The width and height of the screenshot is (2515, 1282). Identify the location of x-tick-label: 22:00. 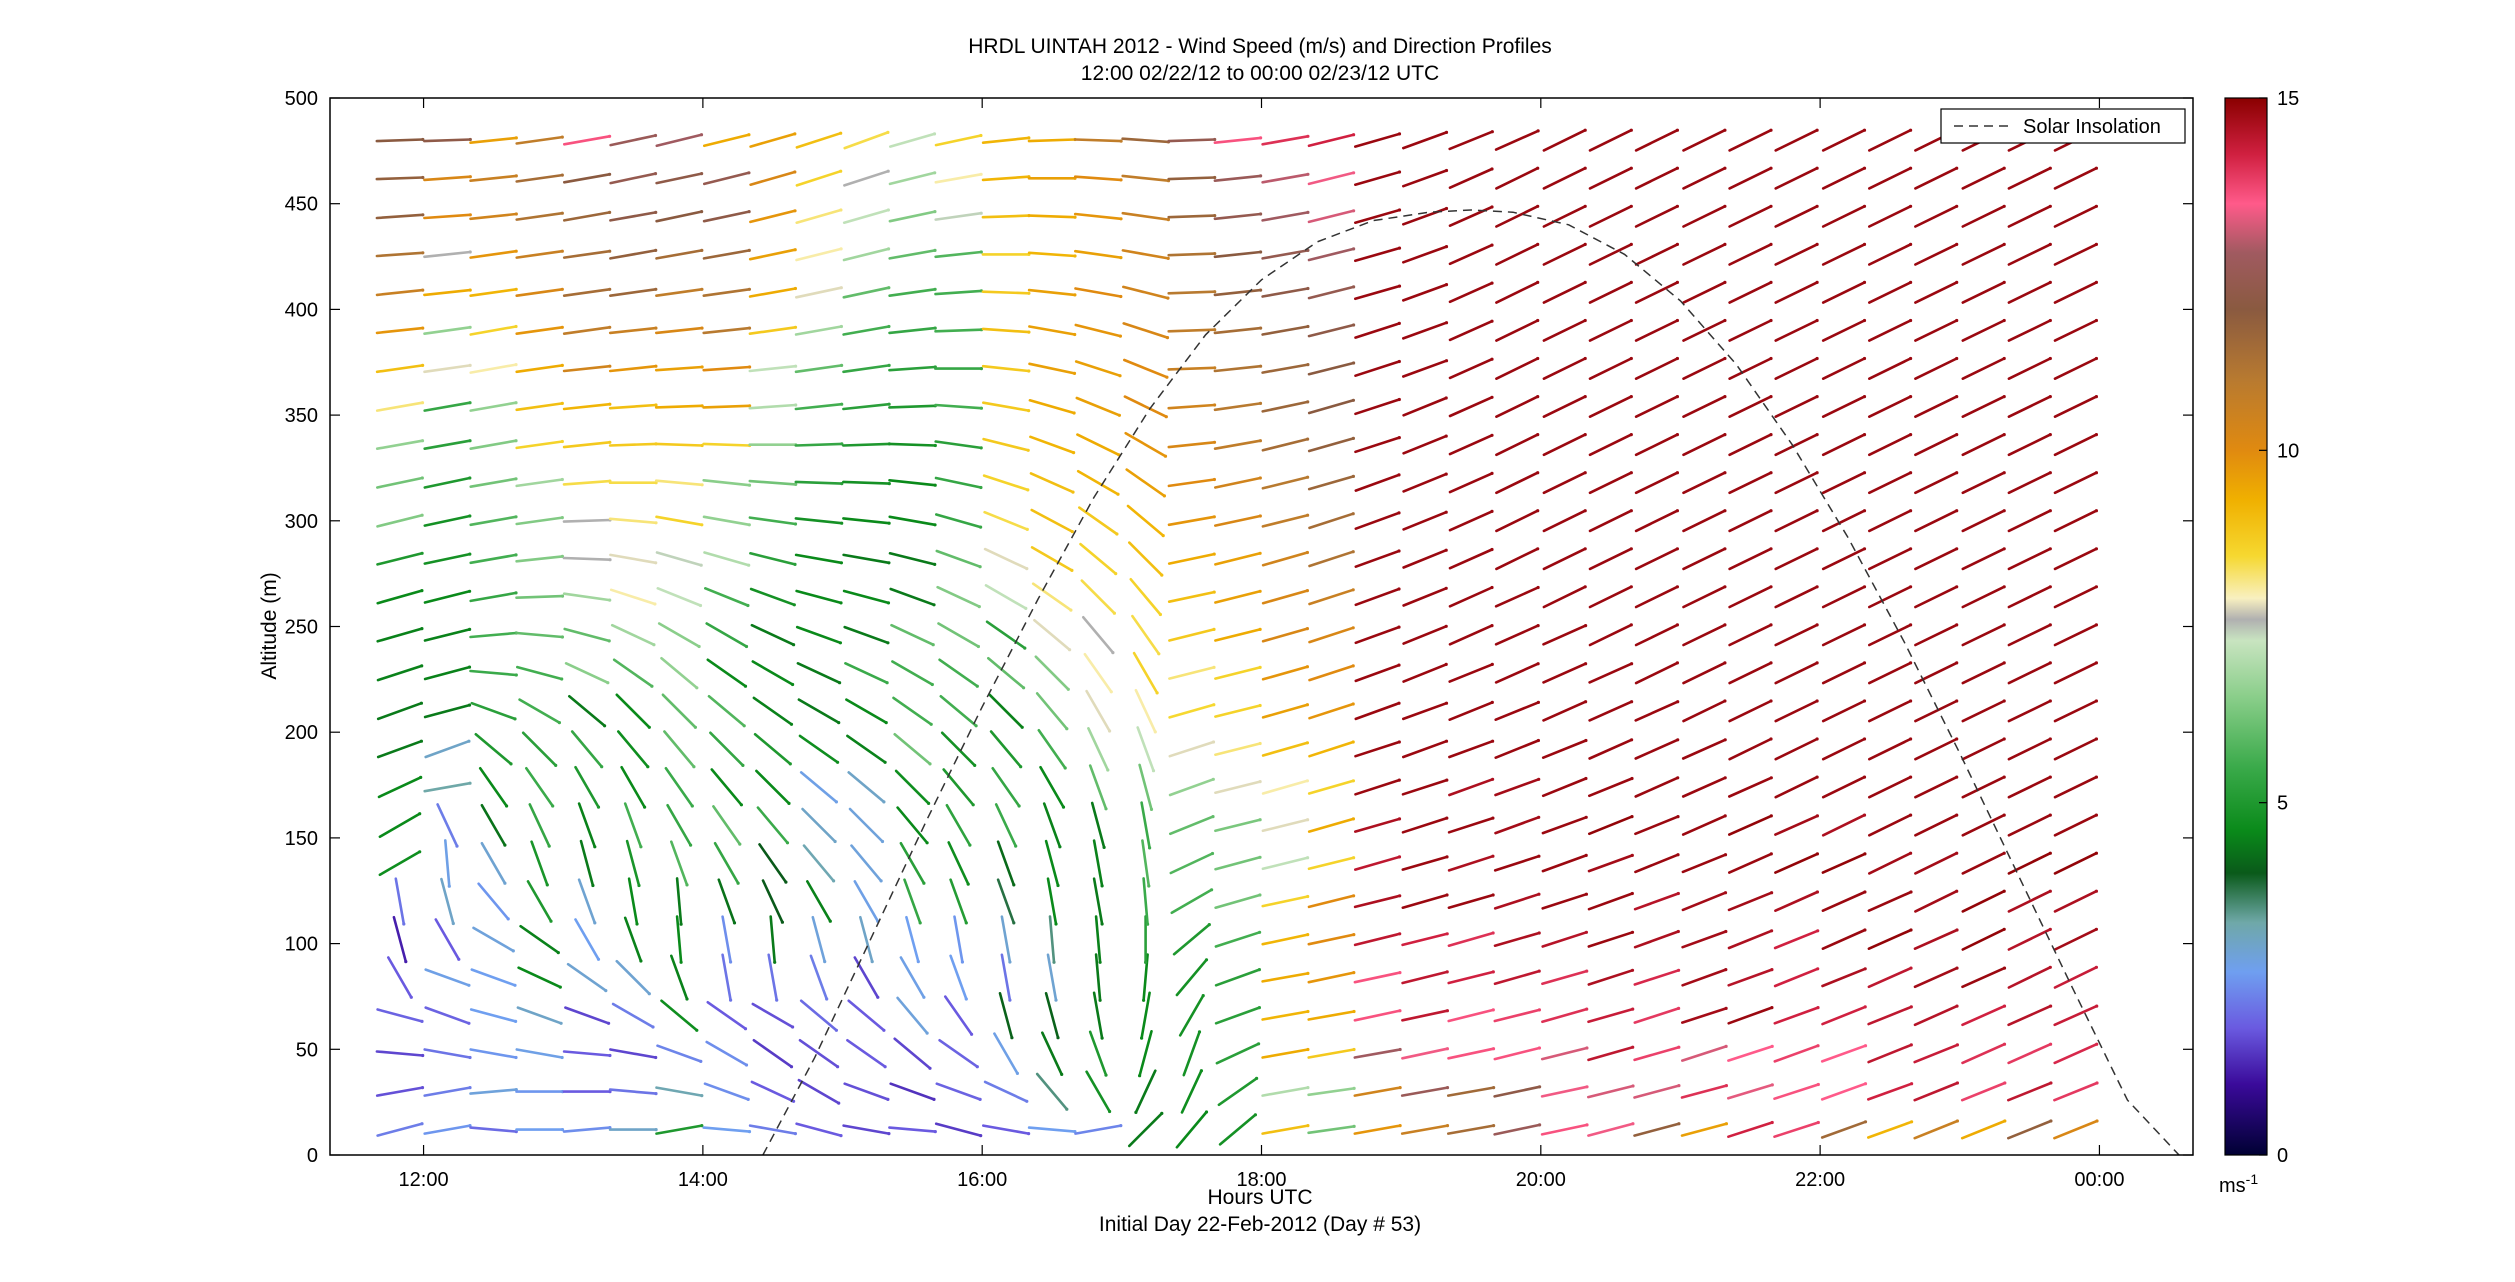
(1820, 1180).